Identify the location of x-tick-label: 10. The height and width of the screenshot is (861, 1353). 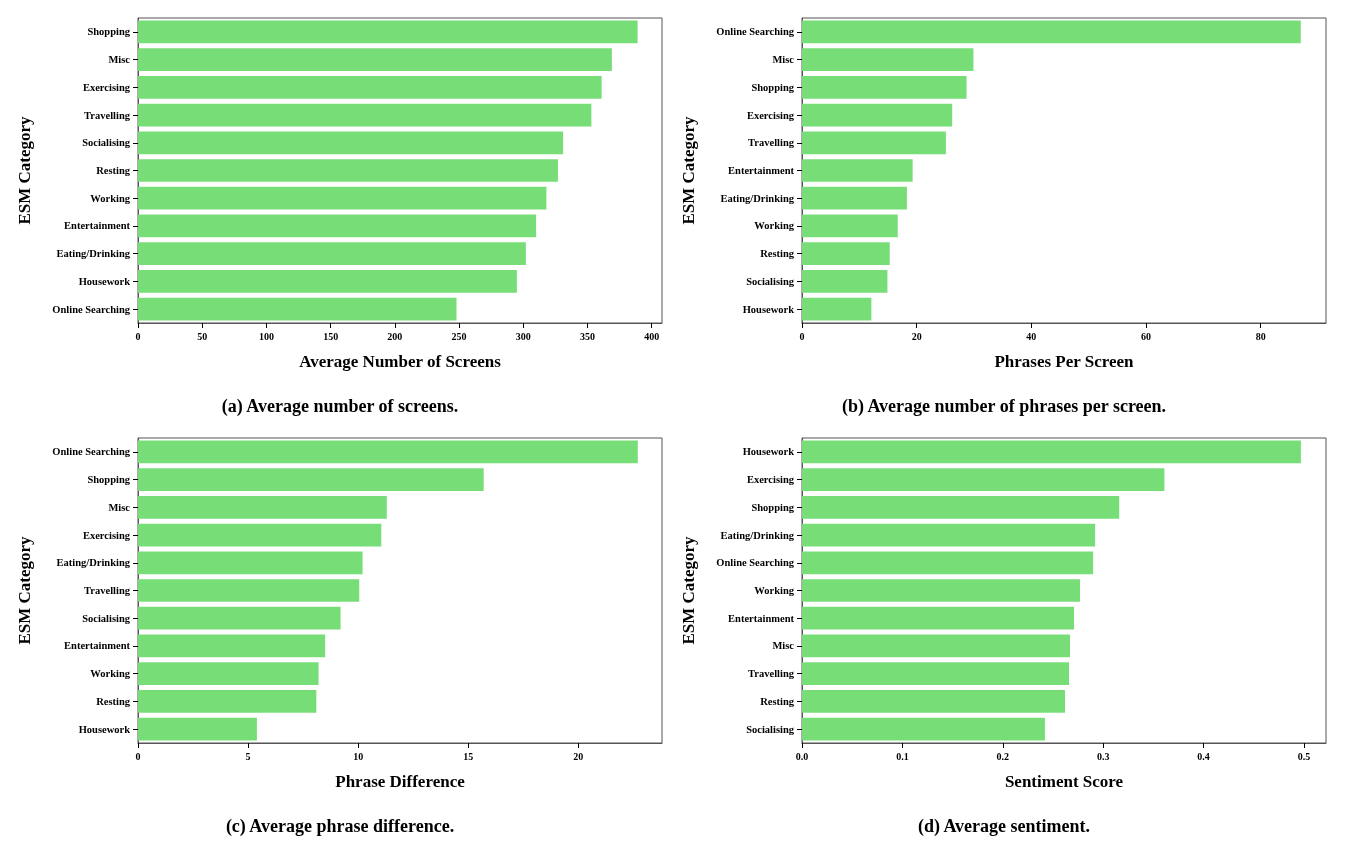
(358, 756).